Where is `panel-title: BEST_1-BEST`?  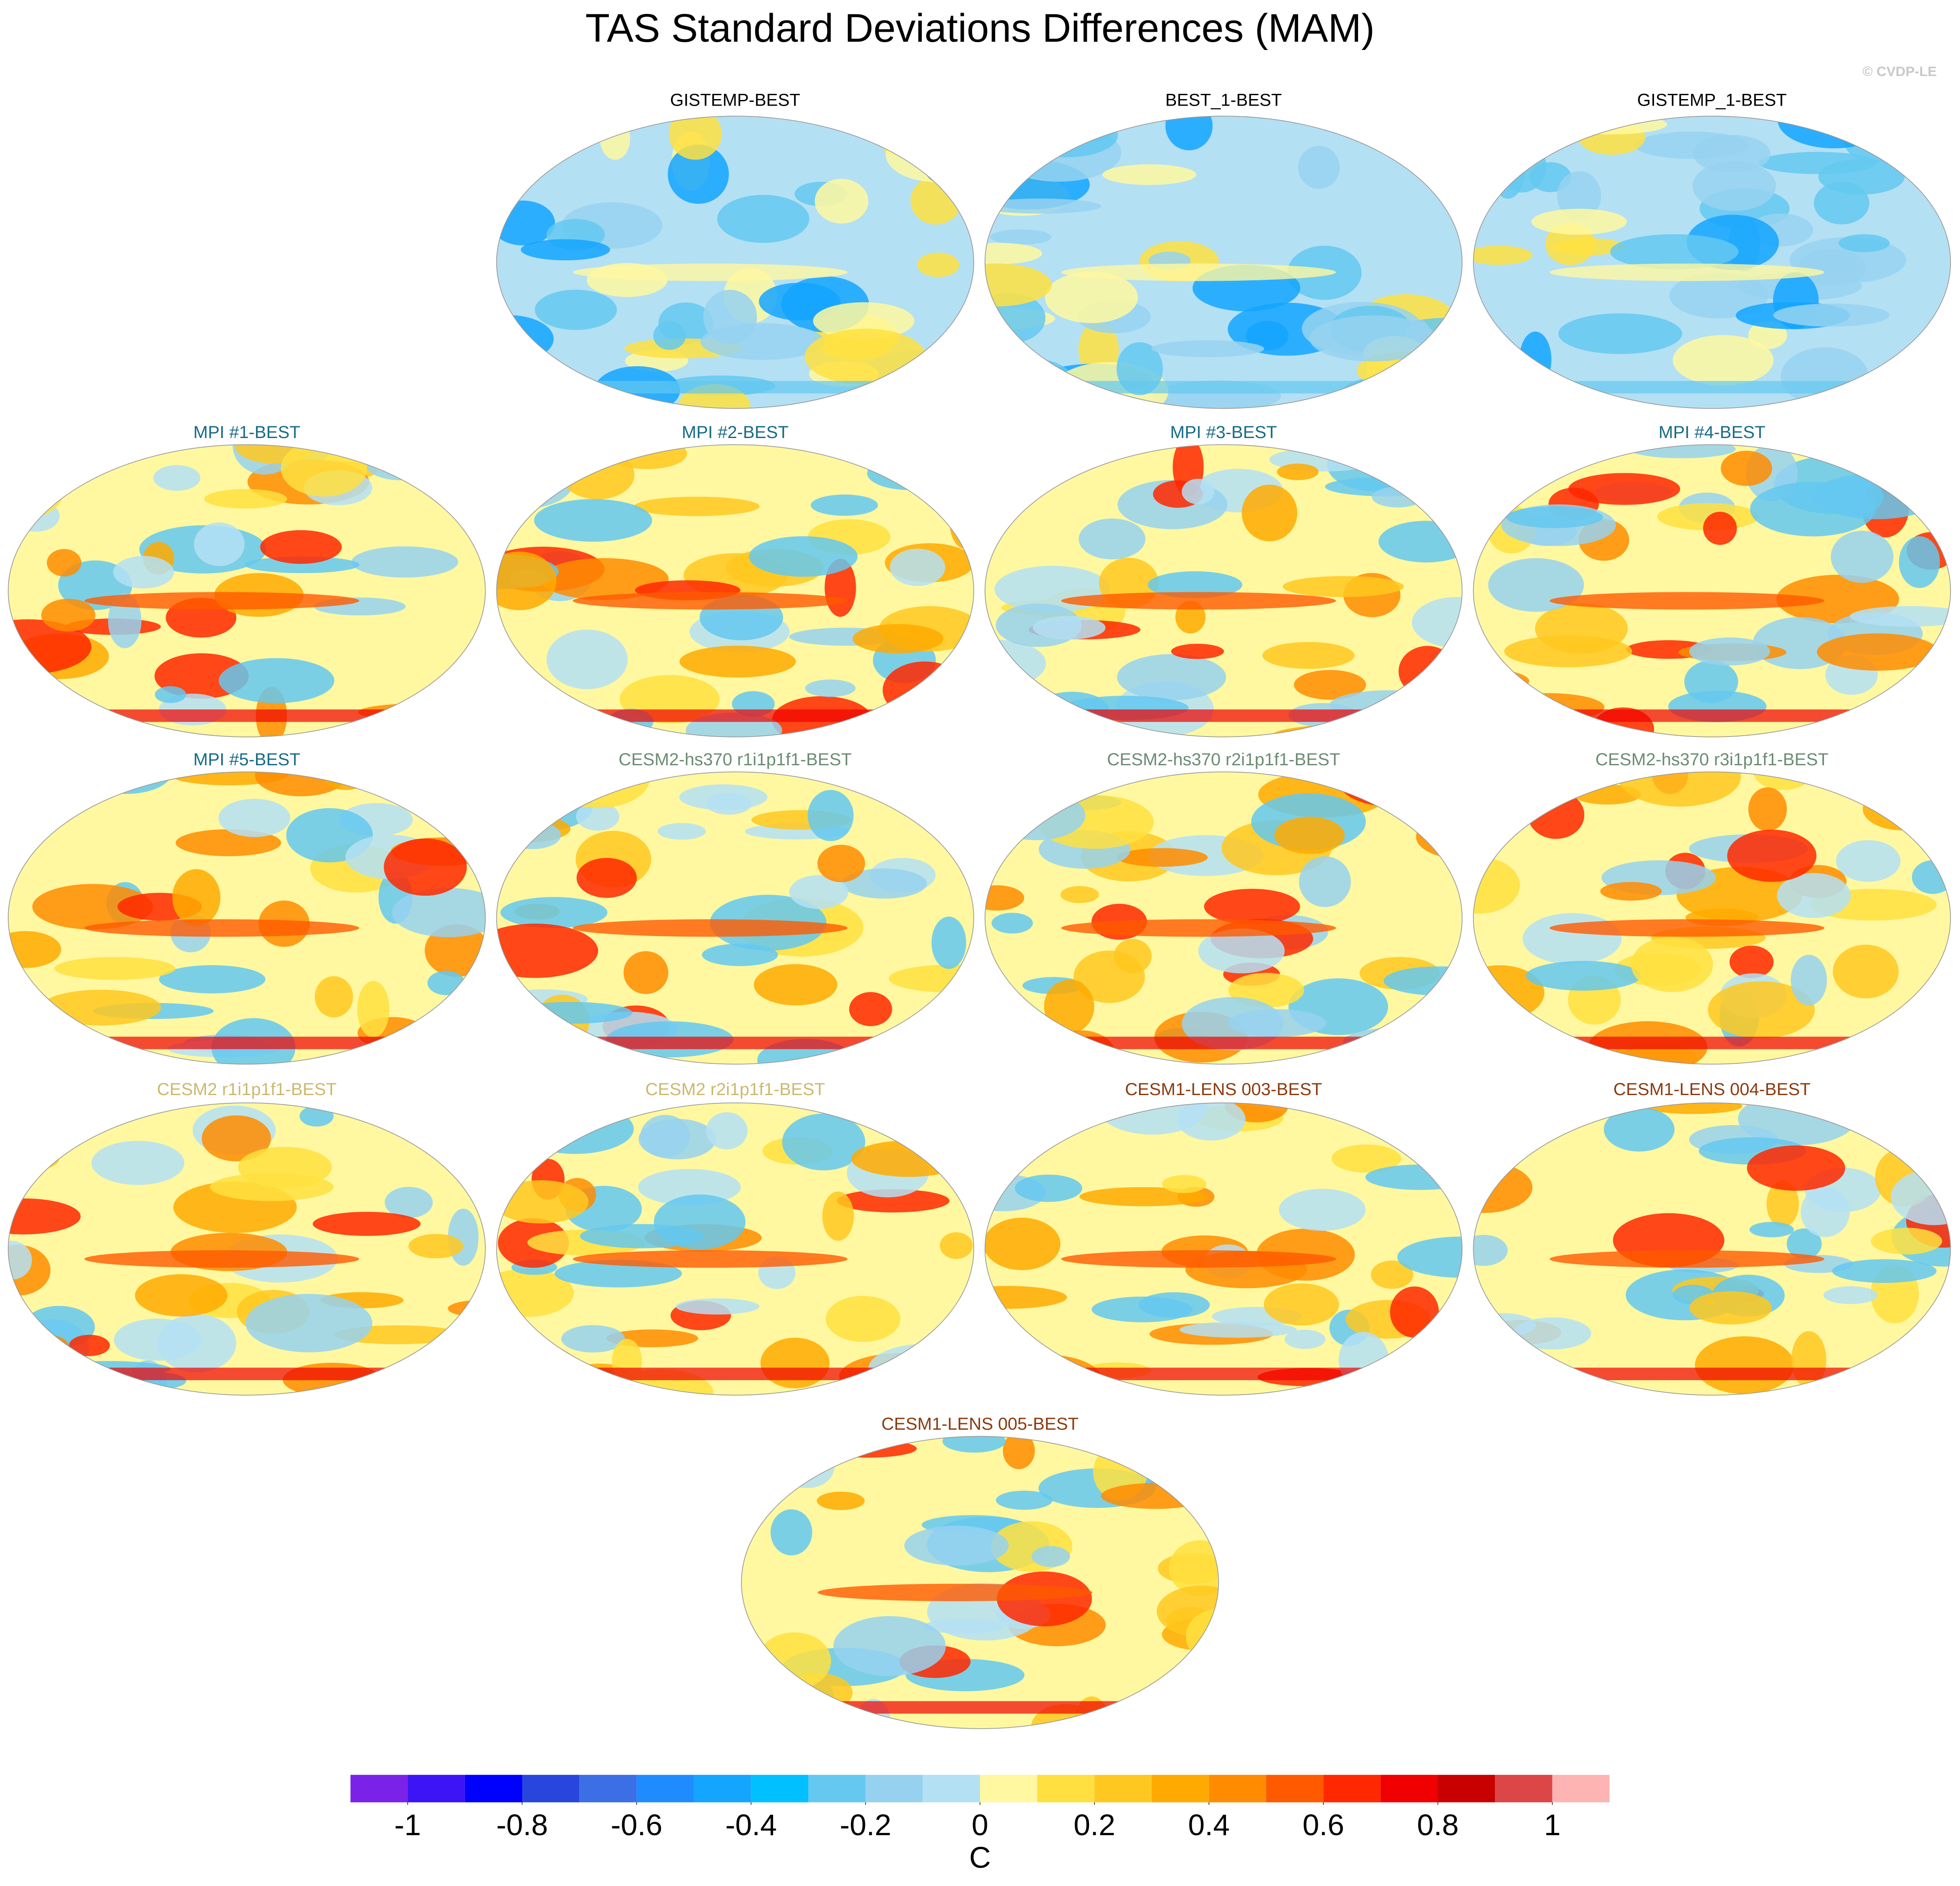 panel-title: BEST_1-BEST is located at coordinates (1223, 100).